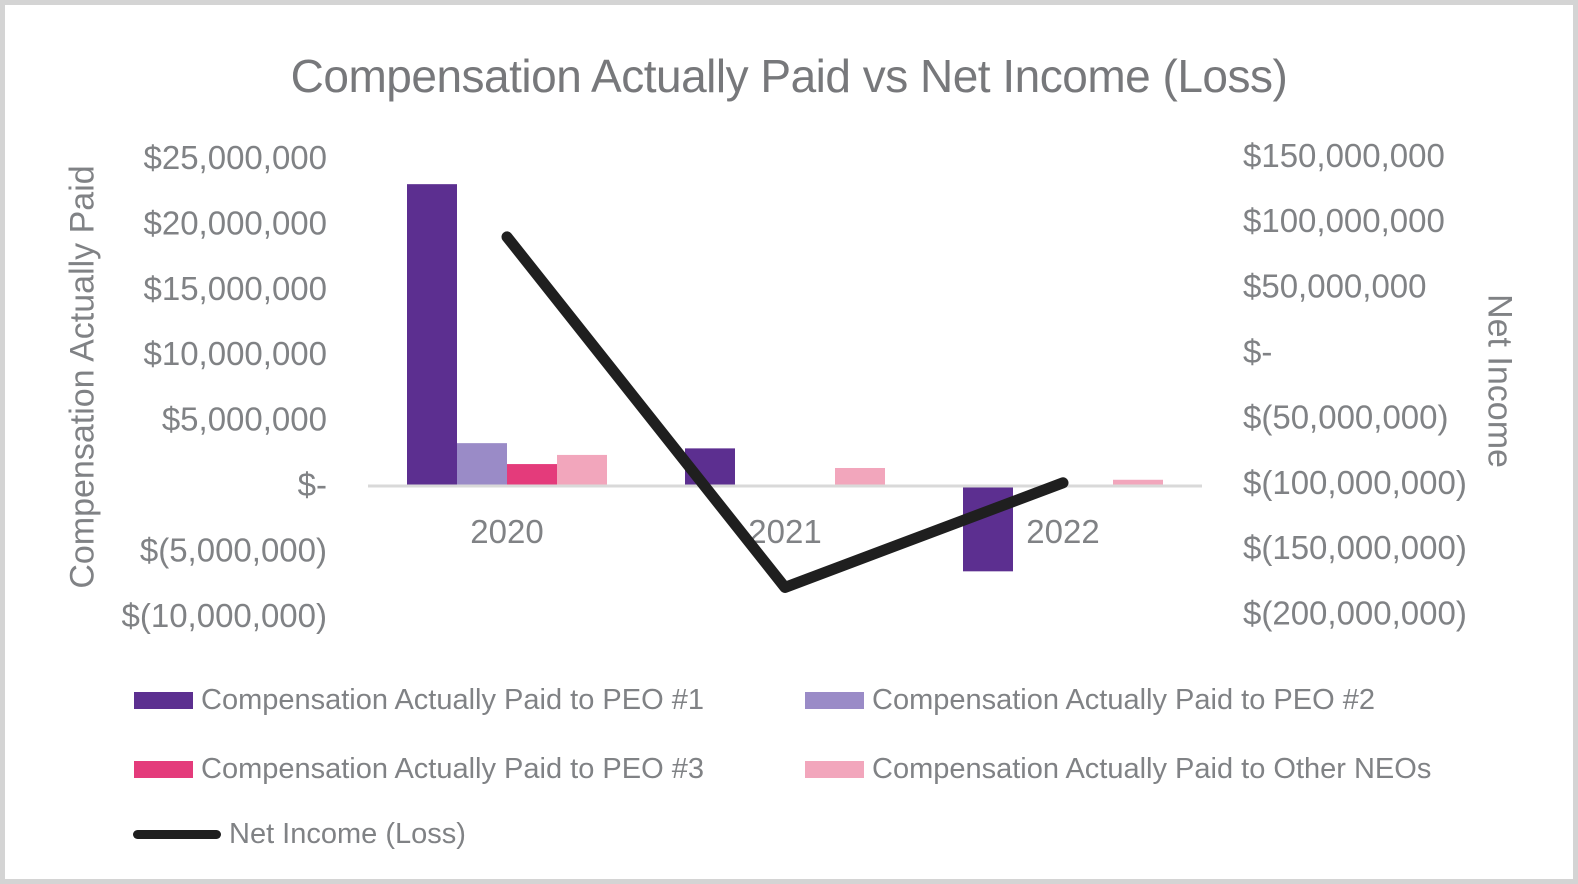 The image size is (1578, 884). What do you see at coordinates (432, 334) in the screenshot?
I see `bar-series1-2020` at bounding box center [432, 334].